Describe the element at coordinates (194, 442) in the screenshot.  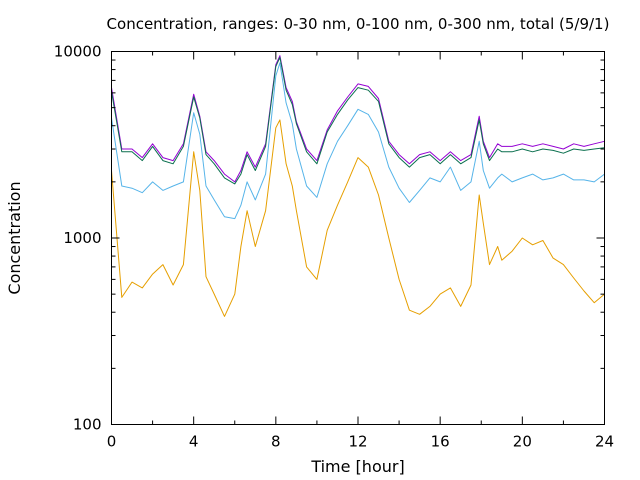
I see `x-tick-label: 4` at that location.